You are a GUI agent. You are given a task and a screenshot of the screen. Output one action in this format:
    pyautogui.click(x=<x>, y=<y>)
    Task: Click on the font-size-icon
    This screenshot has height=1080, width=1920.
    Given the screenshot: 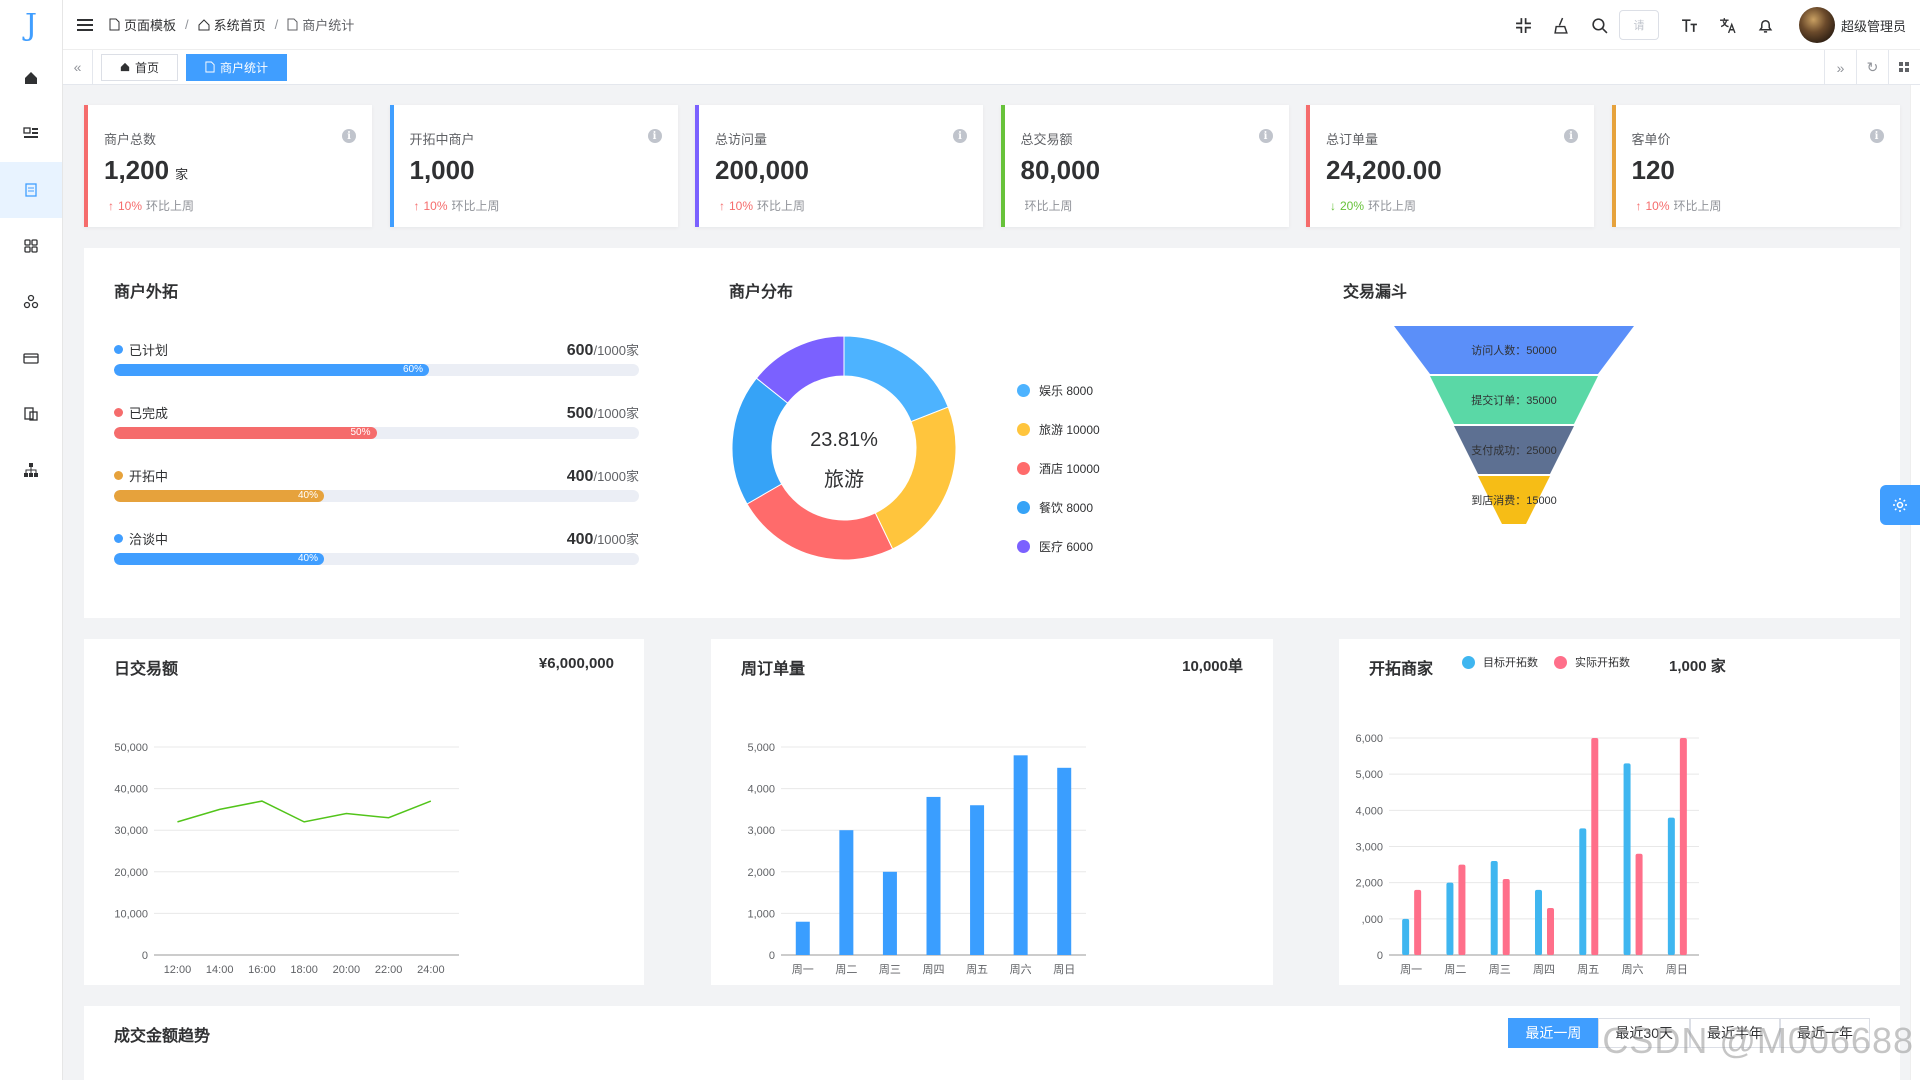 What is the action you would take?
    pyautogui.click(x=1690, y=25)
    